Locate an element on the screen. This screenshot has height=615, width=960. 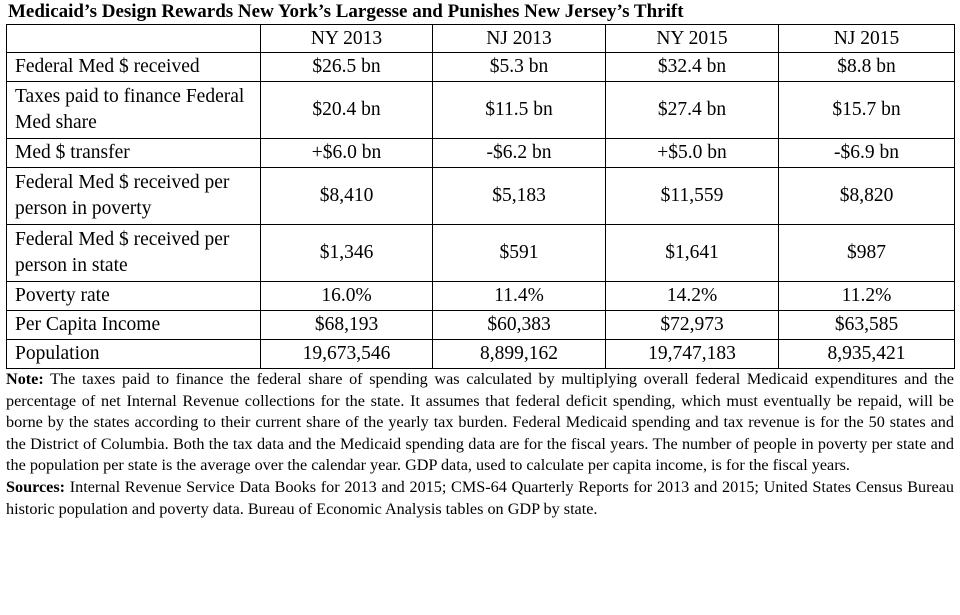
table-cell: 16.0% is located at coordinates (346, 296).